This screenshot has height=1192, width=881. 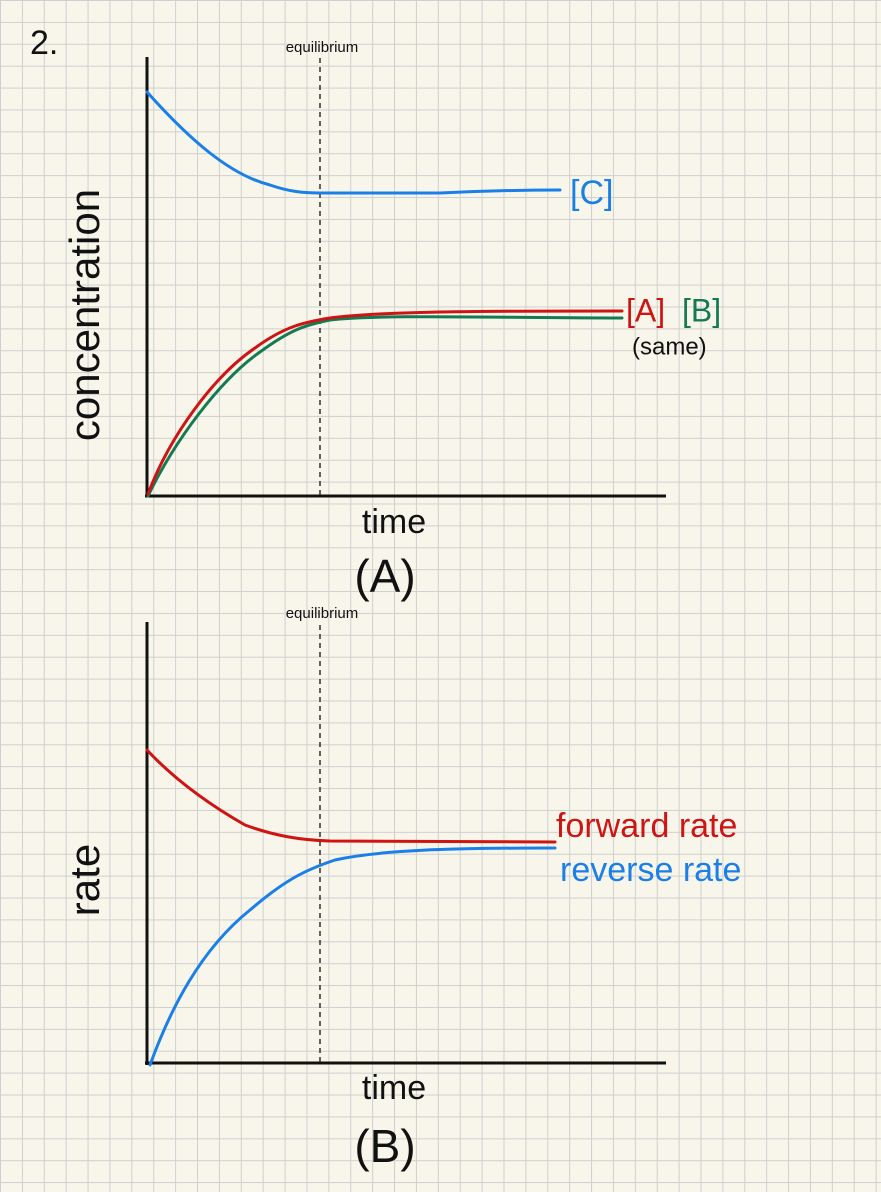 What do you see at coordinates (352, 956) in the screenshot?
I see `reverse-curve` at bounding box center [352, 956].